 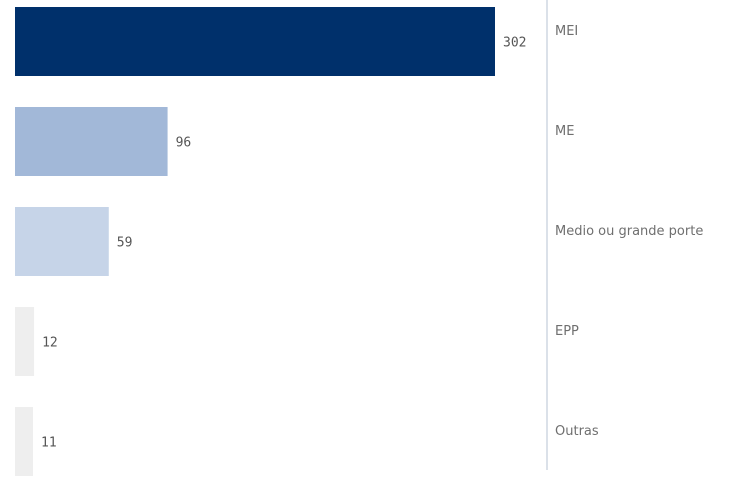 What do you see at coordinates (62, 241) in the screenshot?
I see `bar-medio-ou-grande-porte` at bounding box center [62, 241].